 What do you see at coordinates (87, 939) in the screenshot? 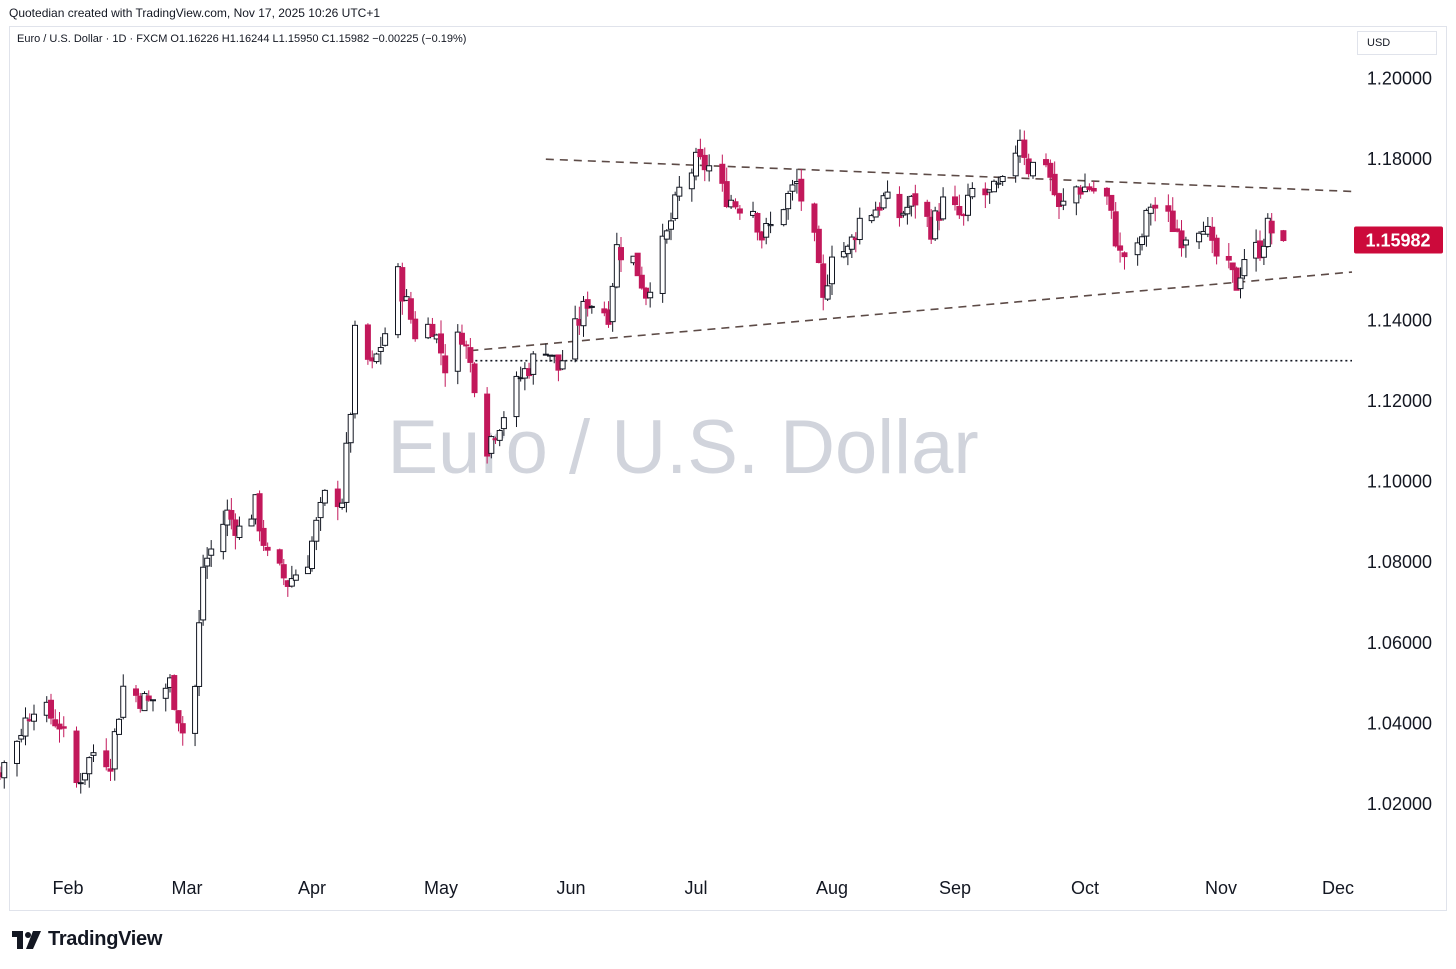
I see `tradingview-brand: TradingView` at bounding box center [87, 939].